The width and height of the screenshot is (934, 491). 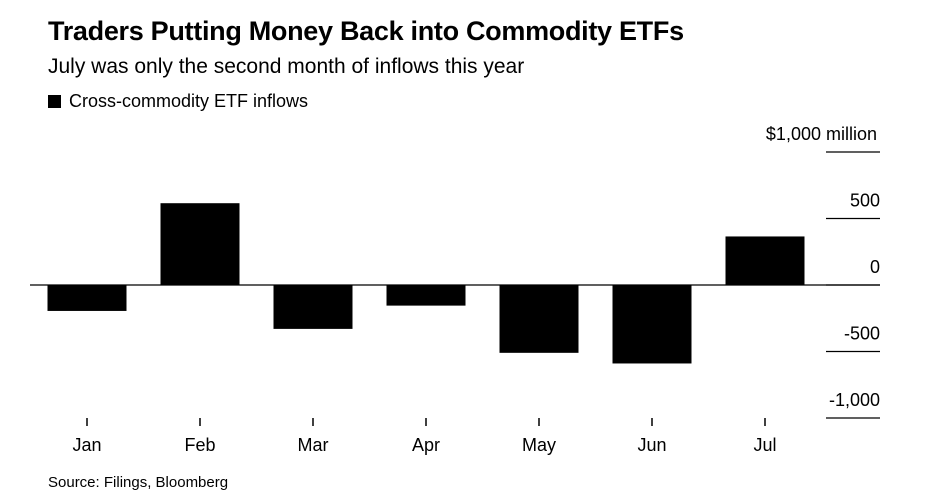 I want to click on y-tick-label: 0, so click(x=875, y=267).